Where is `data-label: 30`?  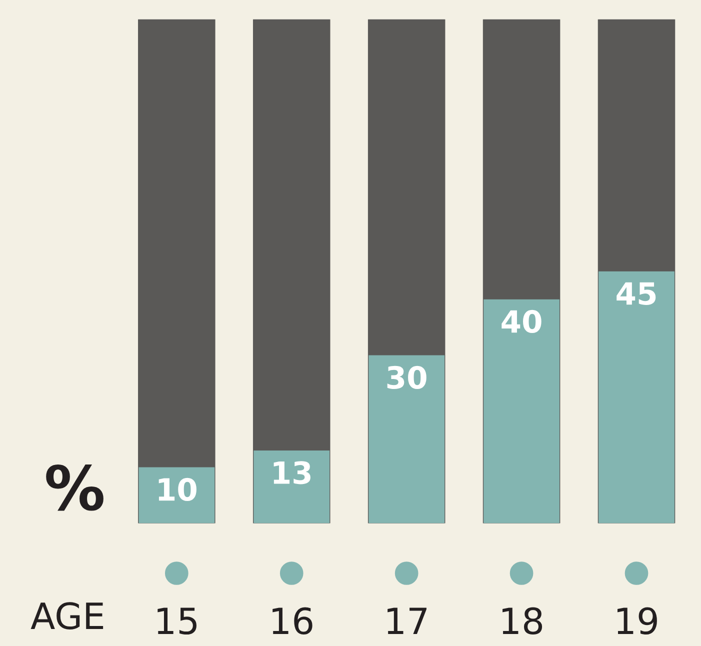
data-label: 30 is located at coordinates (406, 378).